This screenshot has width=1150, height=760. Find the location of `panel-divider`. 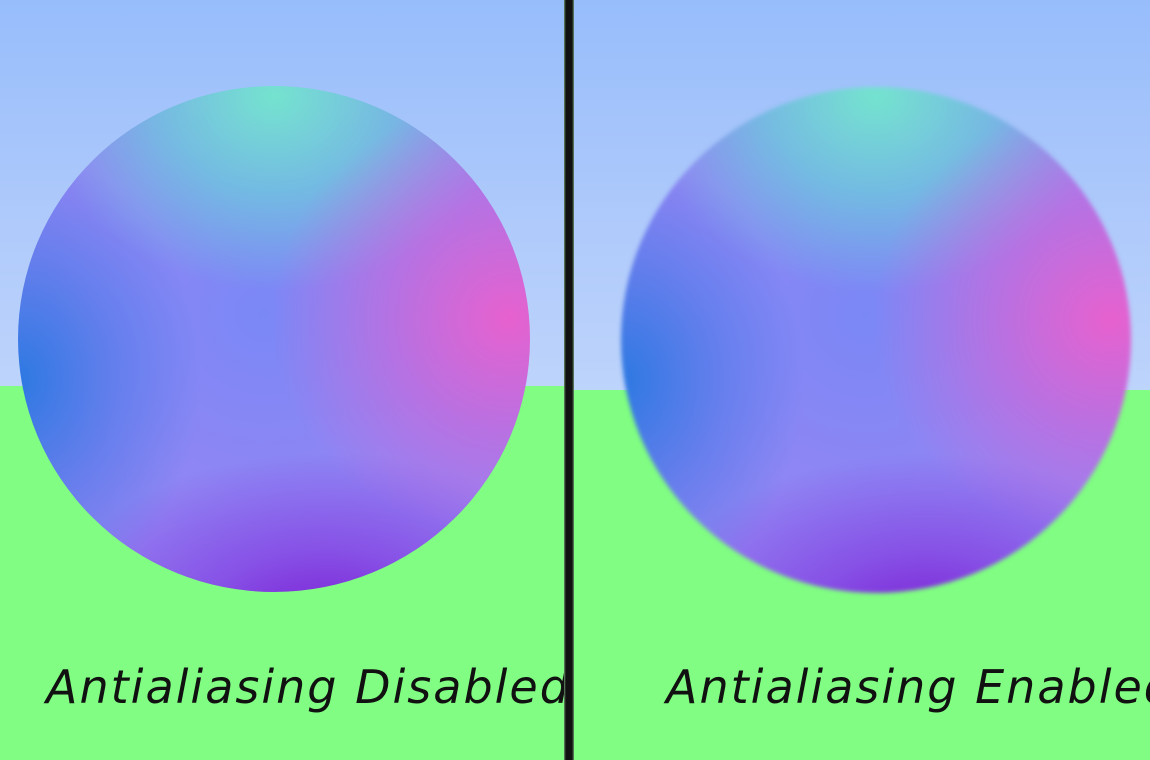

panel-divider is located at coordinates (569, 380).